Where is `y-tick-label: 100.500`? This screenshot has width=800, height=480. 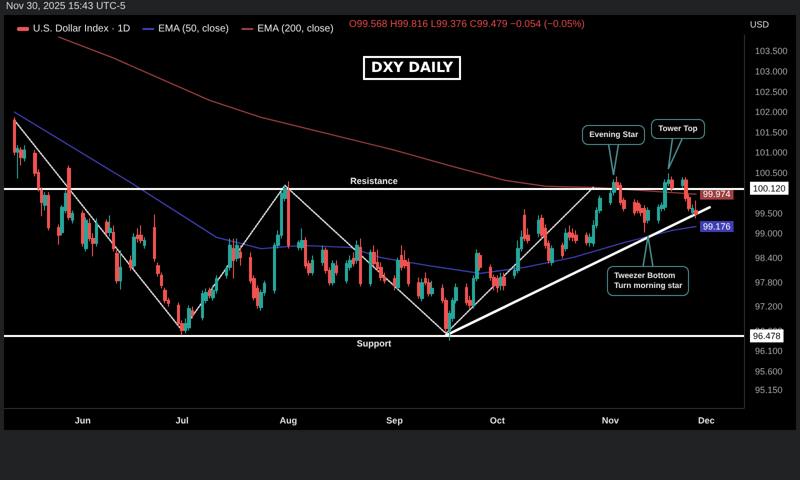
y-tick-label: 100.500 is located at coordinates (769, 173).